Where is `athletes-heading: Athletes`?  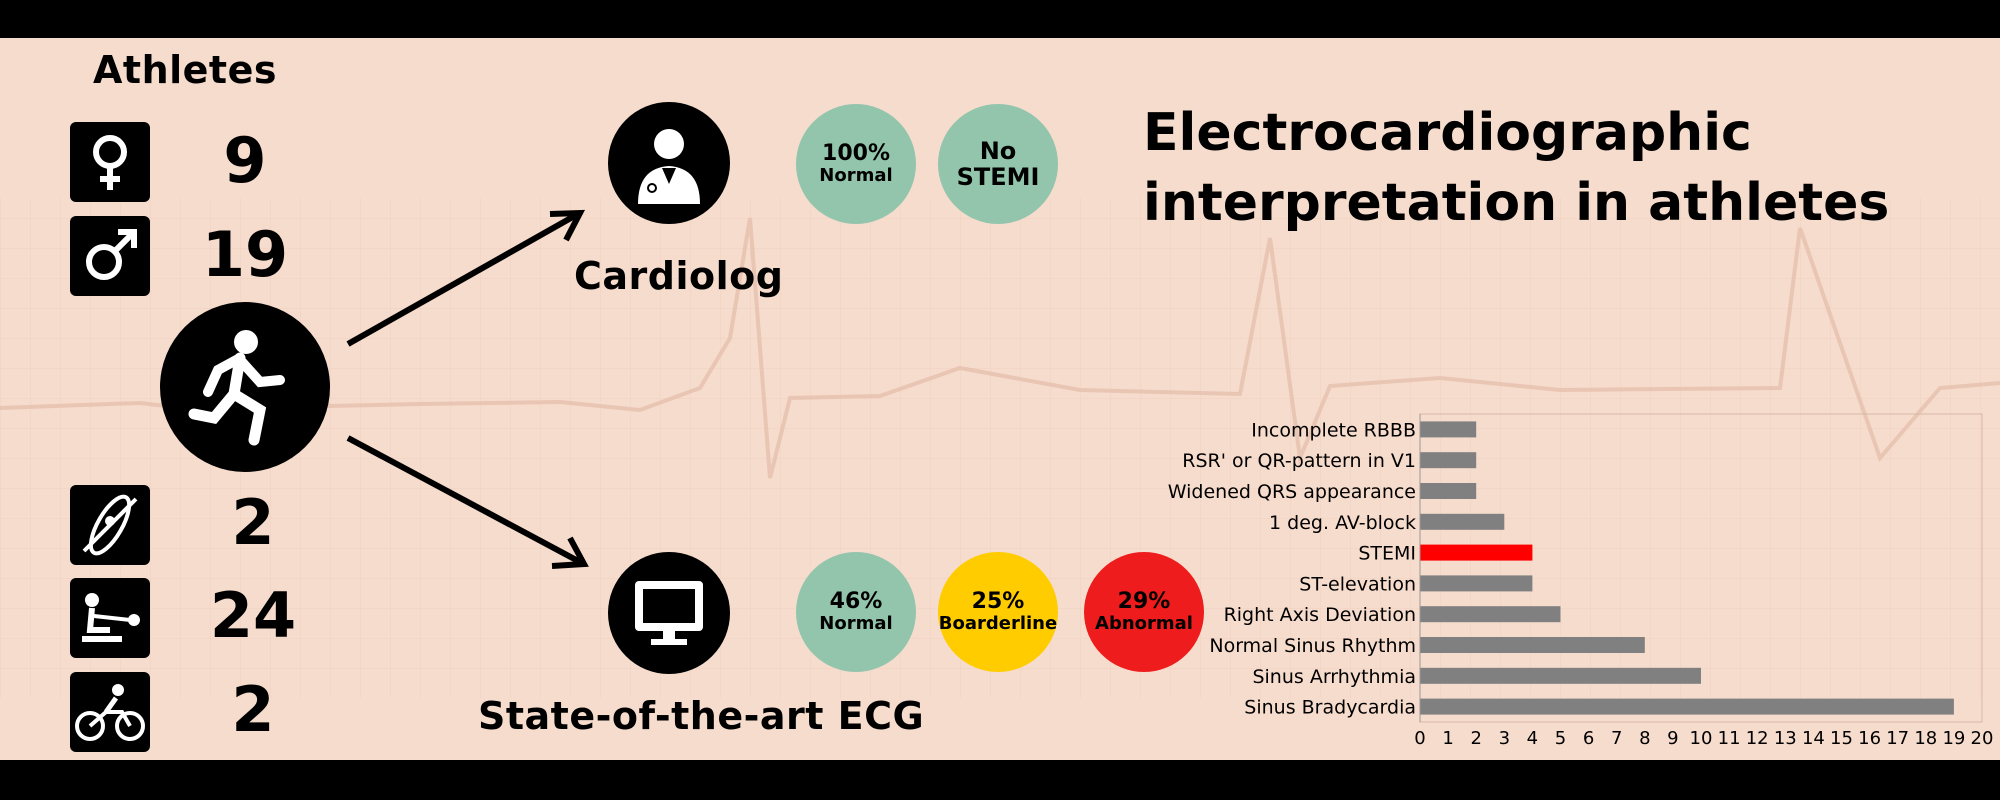 athletes-heading: Athletes is located at coordinates (185, 70).